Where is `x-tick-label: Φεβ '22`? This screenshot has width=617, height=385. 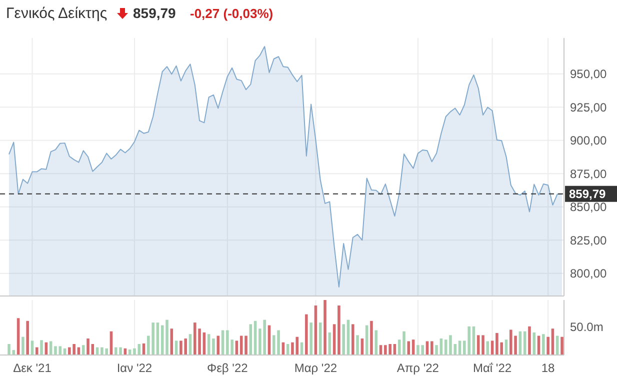
x-tick-label: Φεβ '22 is located at coordinates (227, 368).